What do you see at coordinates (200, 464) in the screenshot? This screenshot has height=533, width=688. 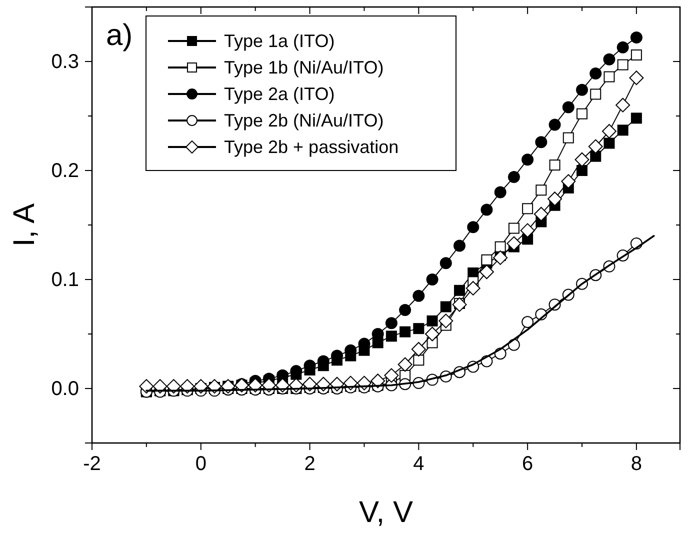 I see `x-tick-label: 0` at bounding box center [200, 464].